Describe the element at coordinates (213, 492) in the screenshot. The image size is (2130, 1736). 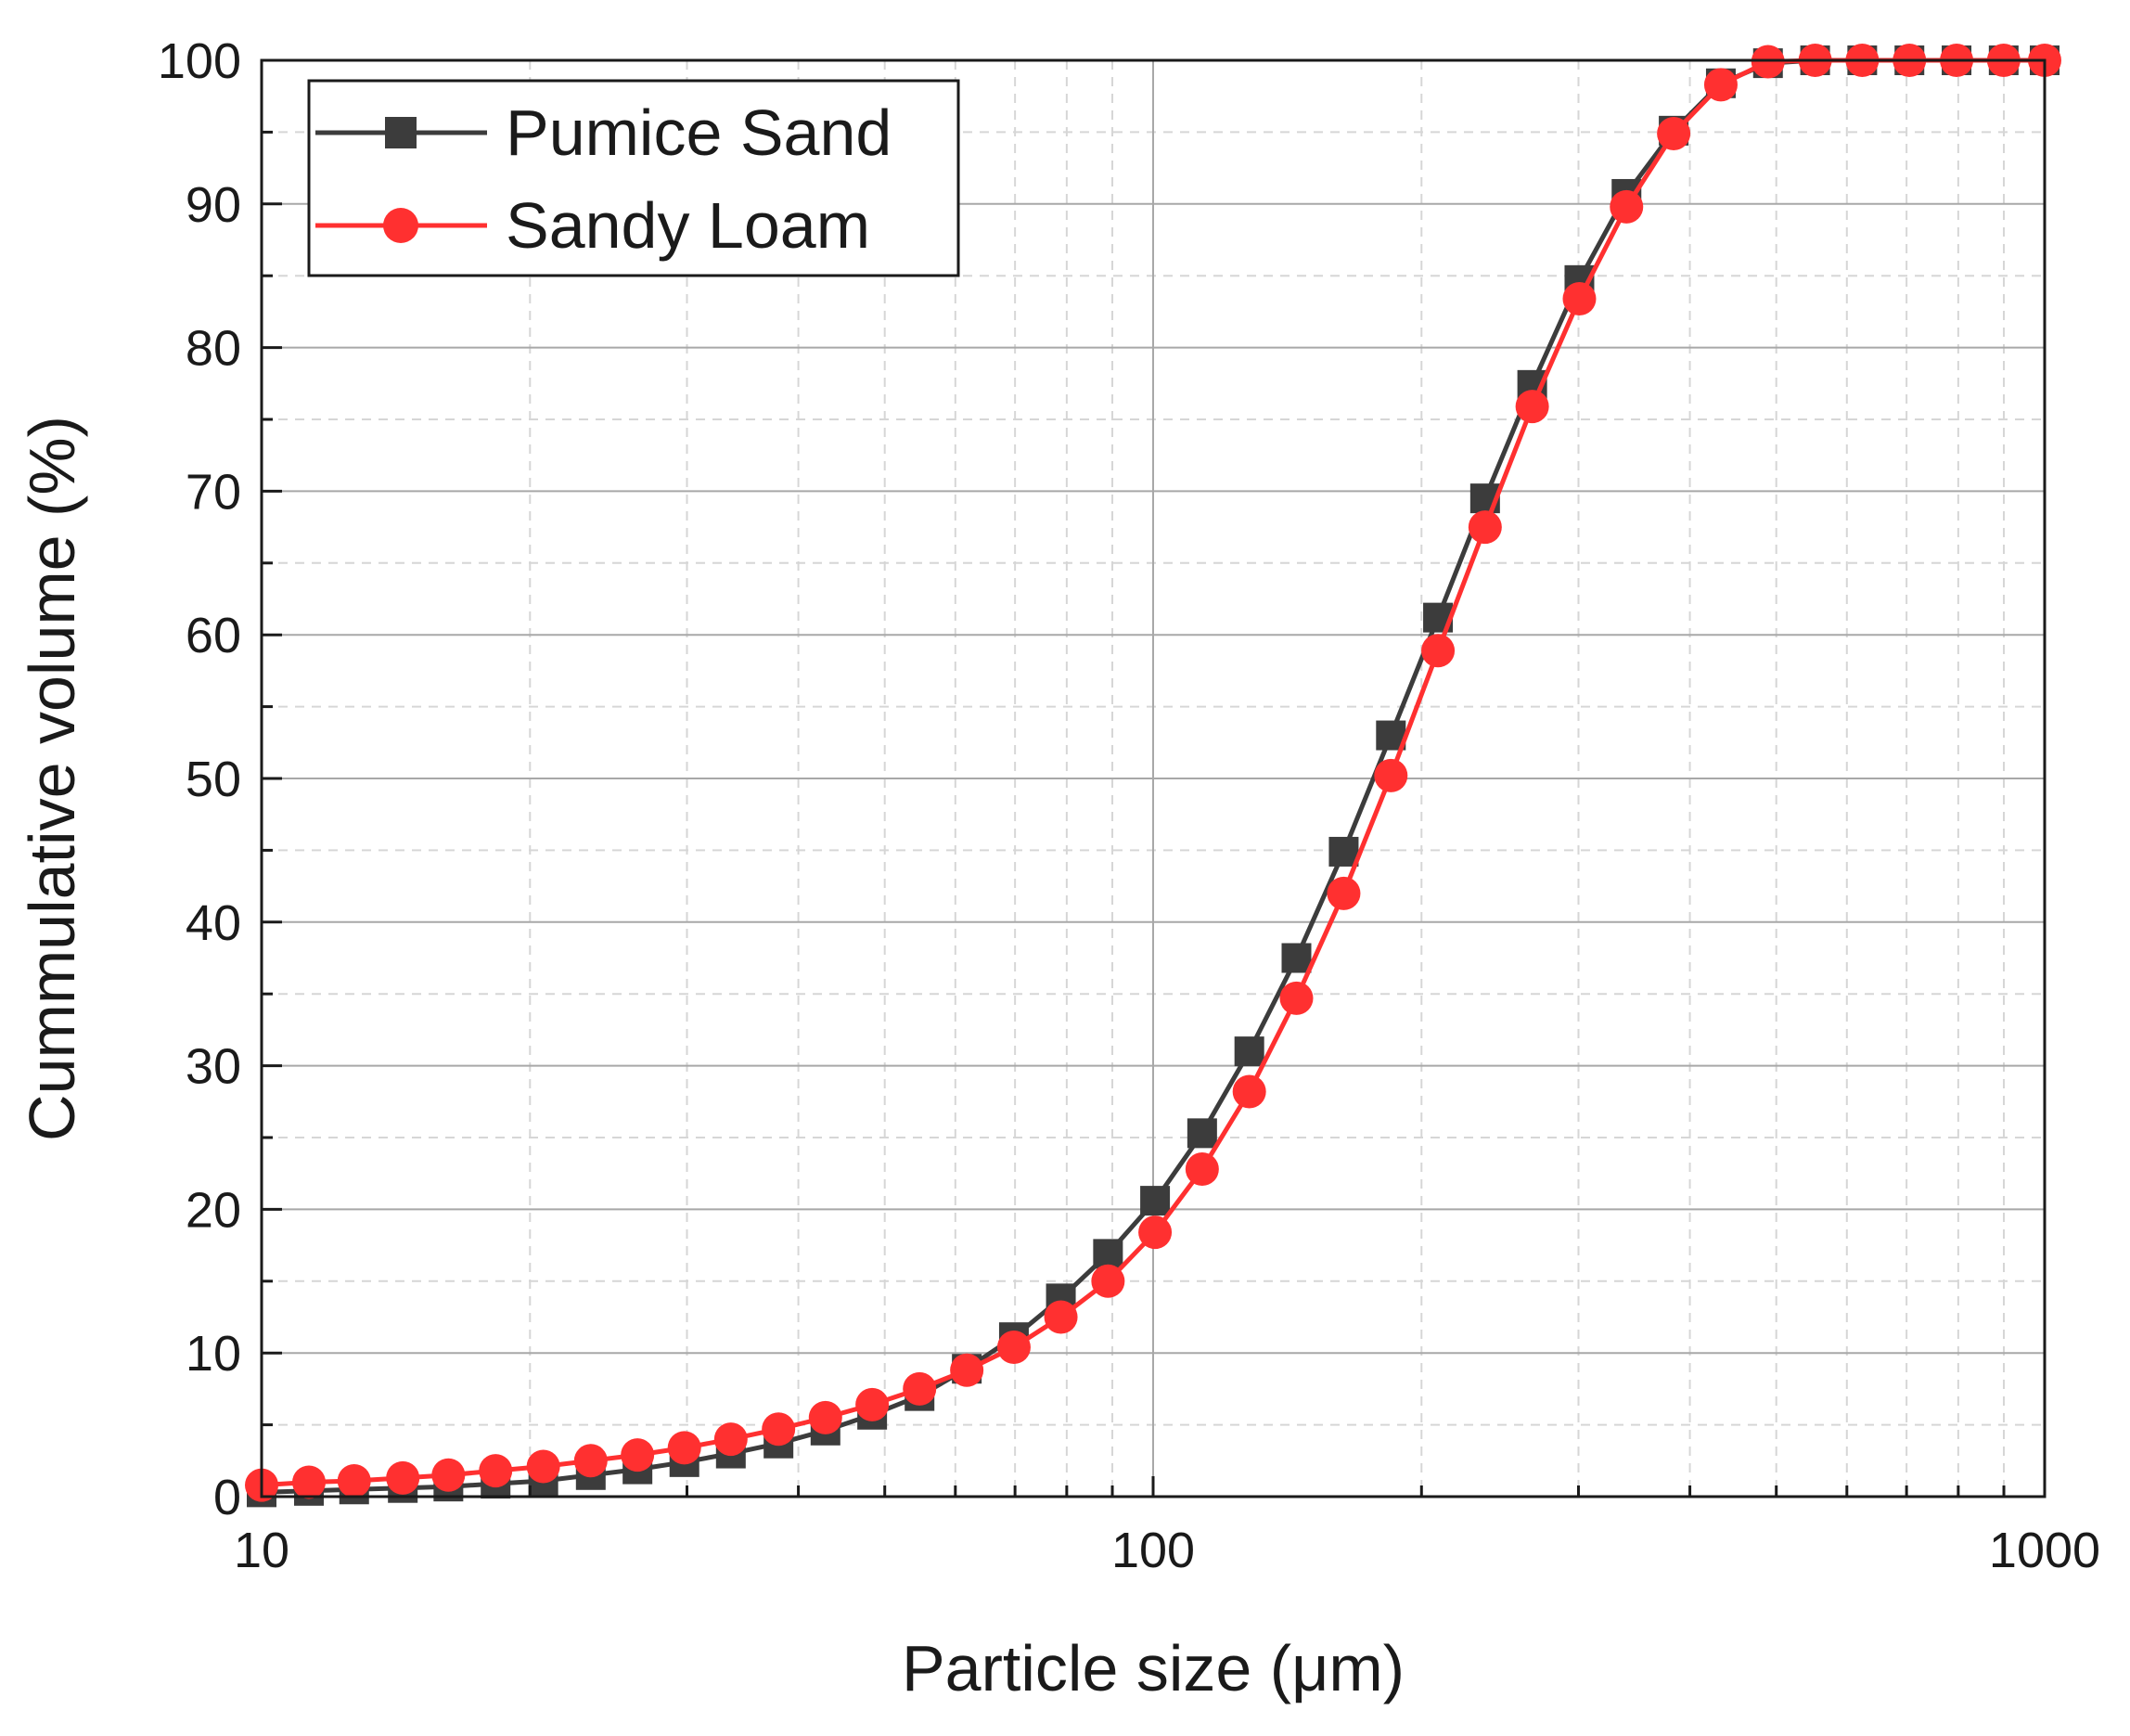
I see `y-tick-label: 70` at that location.